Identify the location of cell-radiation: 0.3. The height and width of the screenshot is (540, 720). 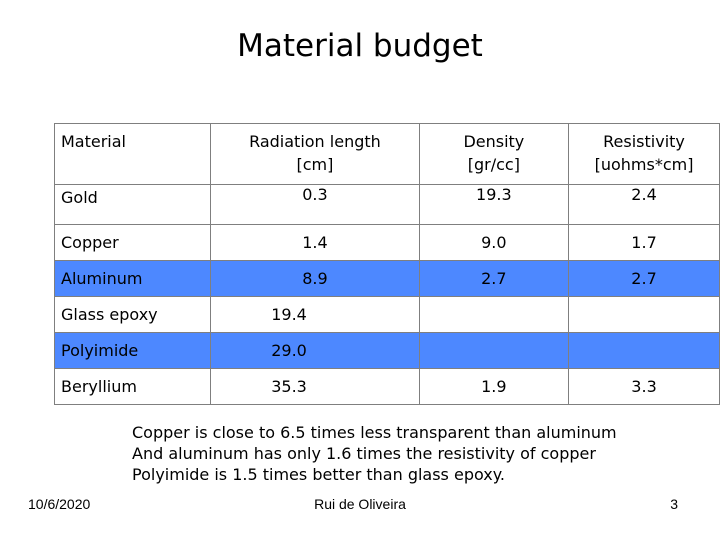
(315, 204).